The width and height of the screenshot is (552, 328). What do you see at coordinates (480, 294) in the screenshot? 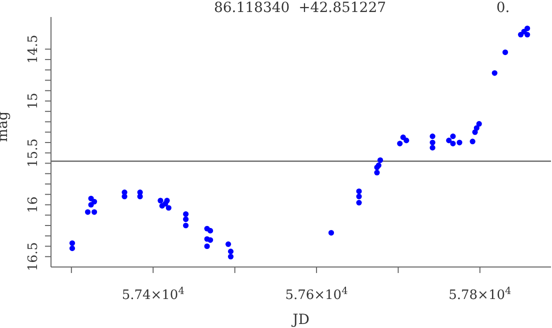
I see `x-tick-label: 5.78×10$^{4}$` at bounding box center [480, 294].